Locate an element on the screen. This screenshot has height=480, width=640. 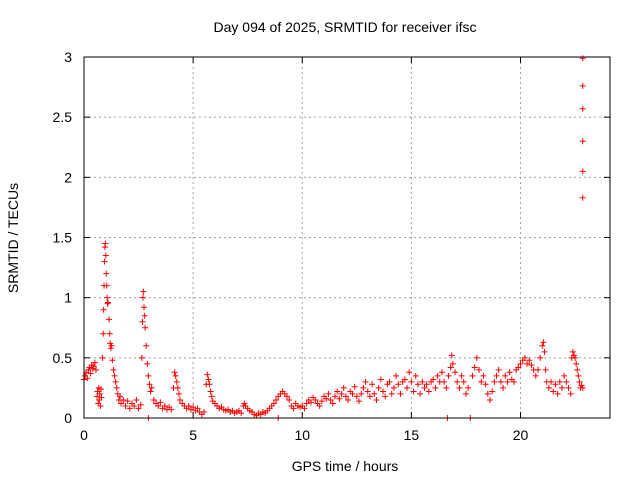
x-tick-label: 10 is located at coordinates (302, 435).